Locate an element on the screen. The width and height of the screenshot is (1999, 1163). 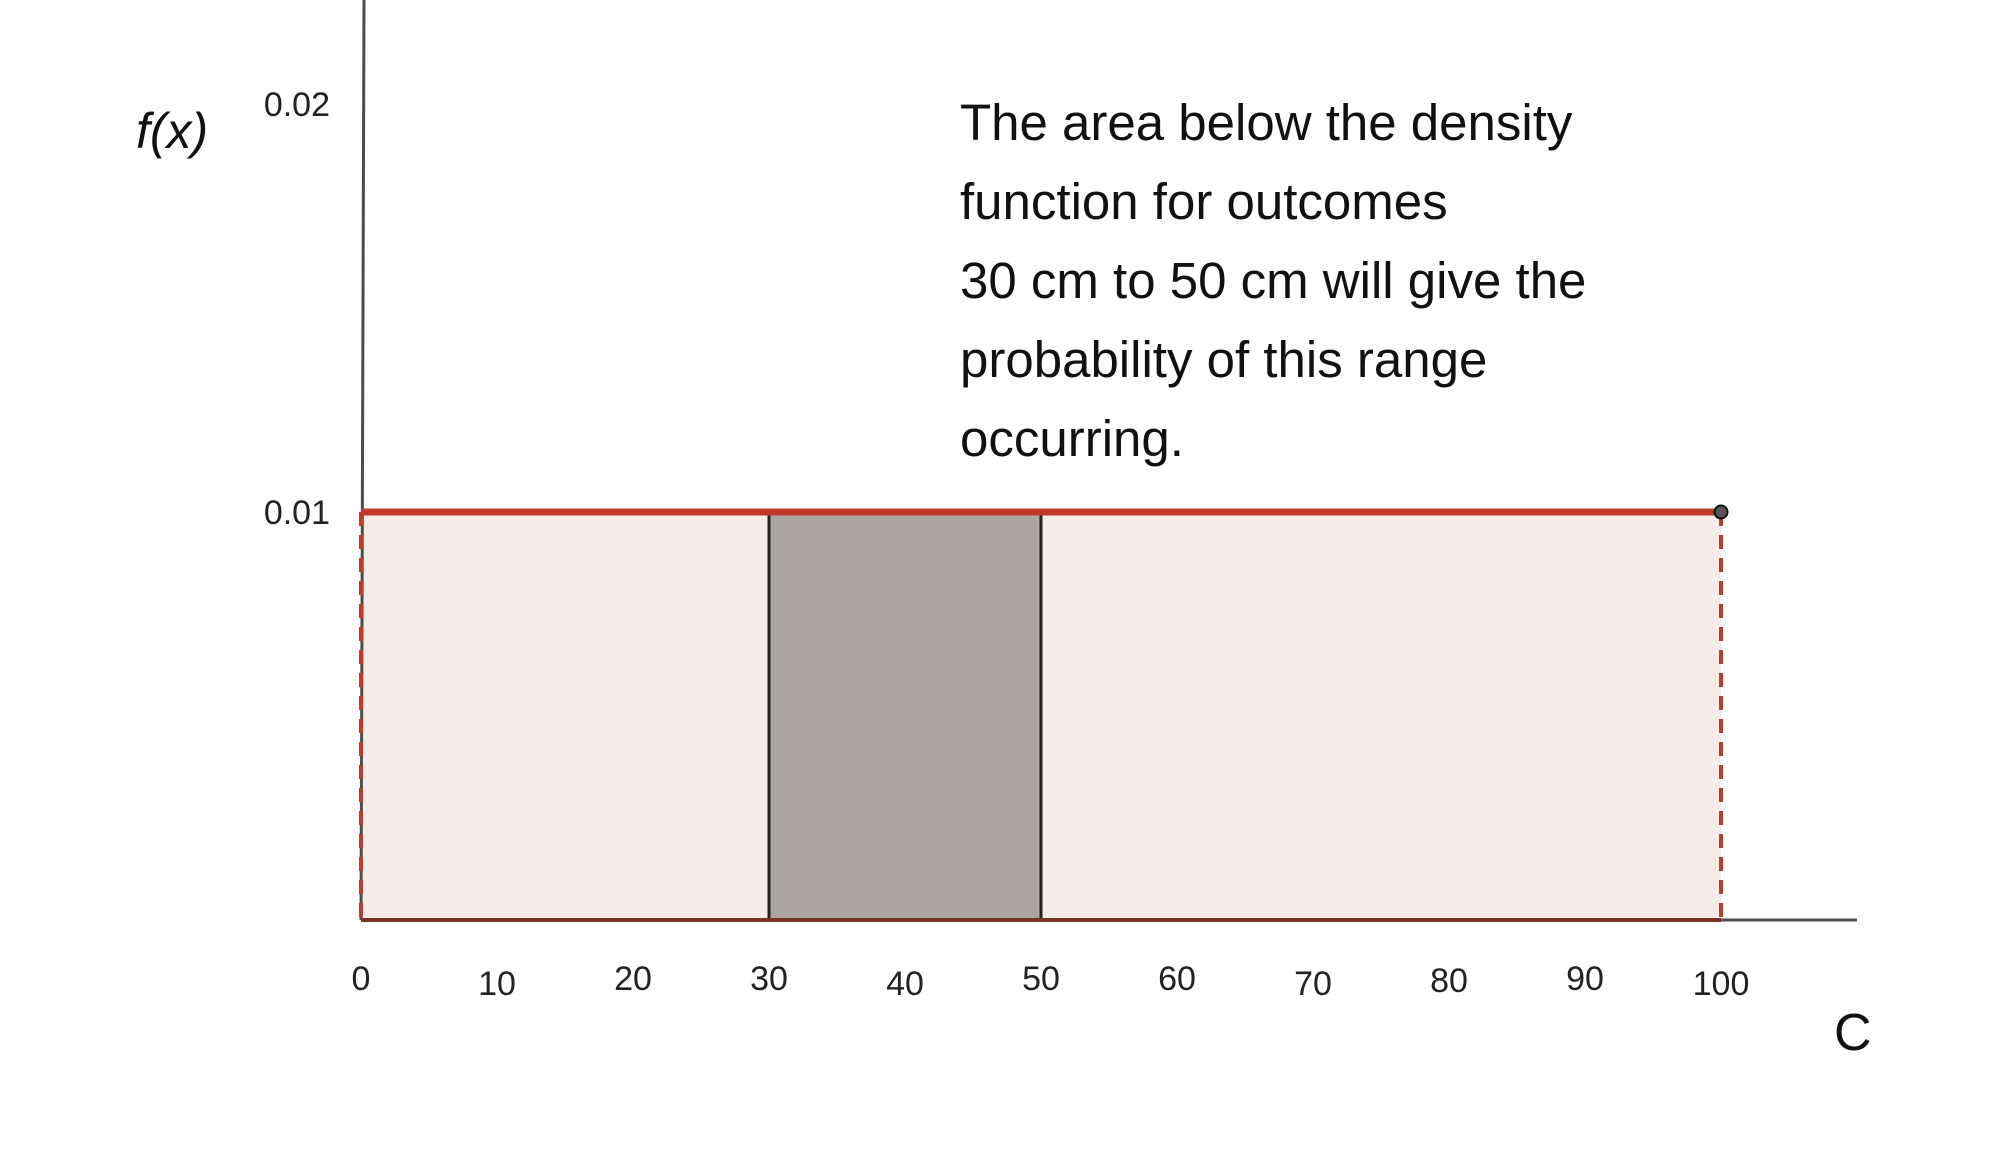
x-tick-label-50: 50 is located at coordinates (1041, 979).